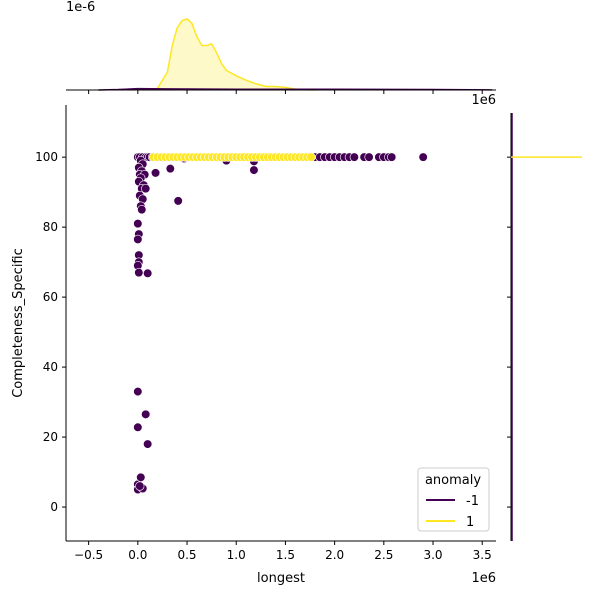 The image size is (600, 600). Describe the element at coordinates (334, 555) in the screenshot. I see `x-tick-label: 2.0` at that location.